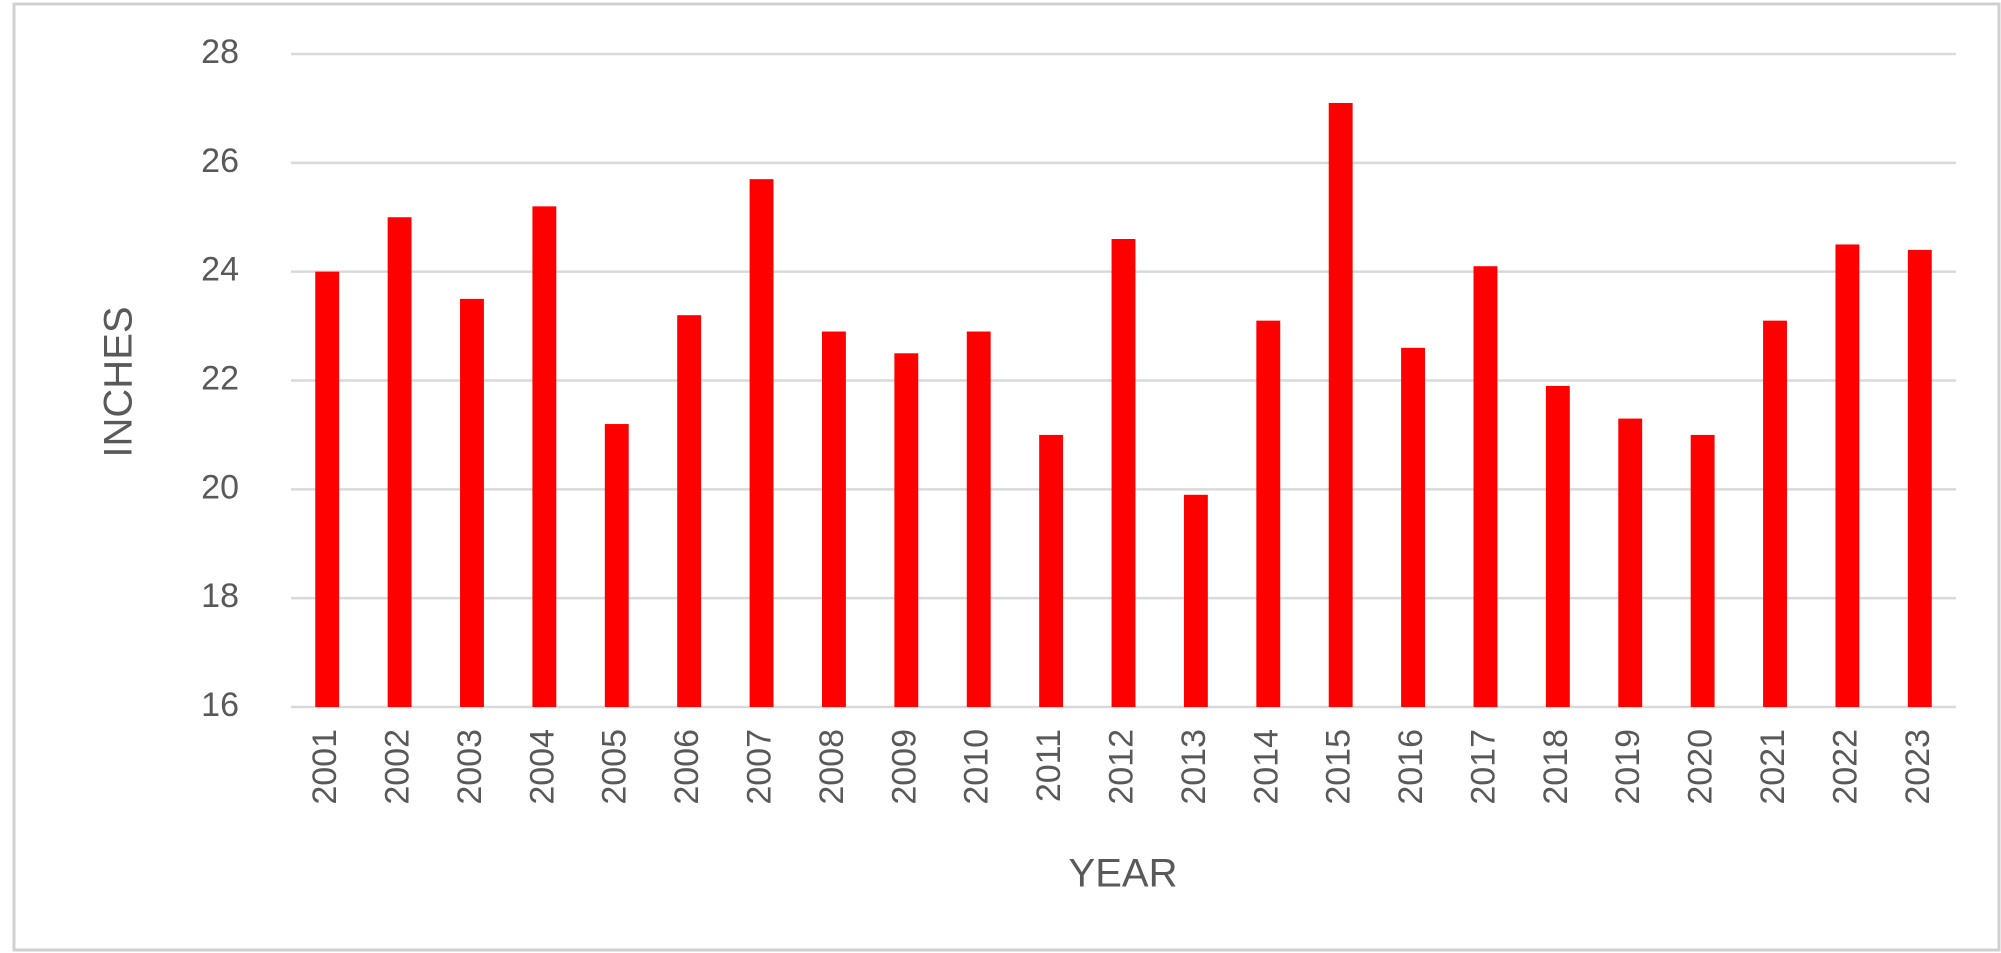  What do you see at coordinates (687, 767) in the screenshot?
I see `x-tick-label: 2006` at bounding box center [687, 767].